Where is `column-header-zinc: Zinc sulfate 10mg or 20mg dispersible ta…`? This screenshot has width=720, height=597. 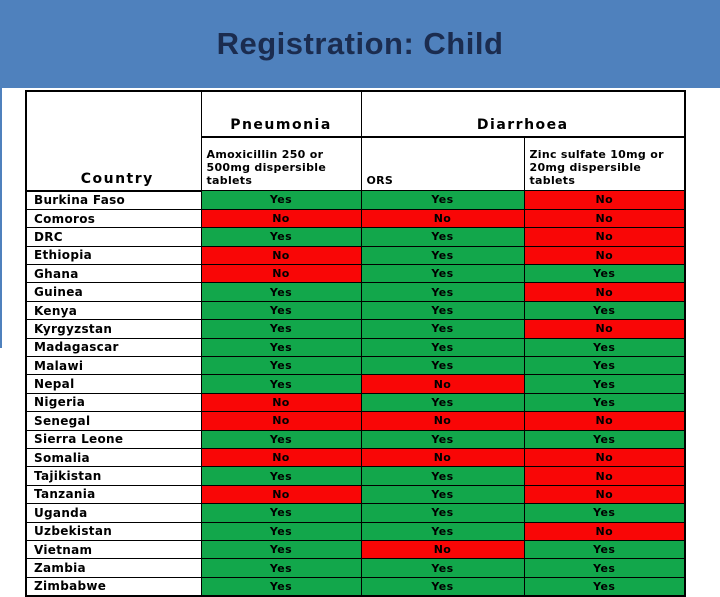
column-header-zinc: Zinc sulfate 10mg or 20mg dispersible ta… is located at coordinates (604, 163).